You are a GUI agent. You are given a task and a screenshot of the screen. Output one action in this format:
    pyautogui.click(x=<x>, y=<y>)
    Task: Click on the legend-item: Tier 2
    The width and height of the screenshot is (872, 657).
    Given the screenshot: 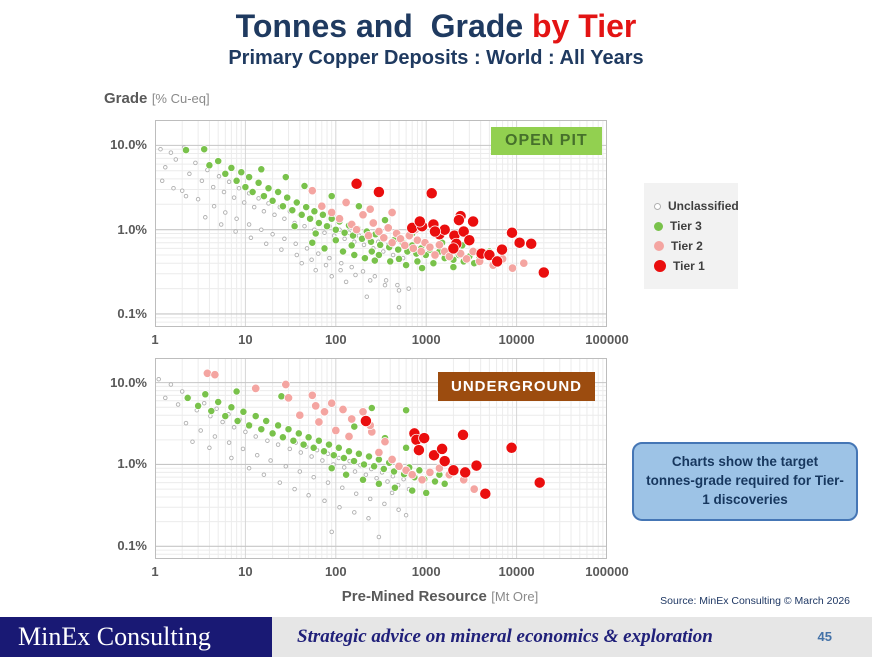 What is the action you would take?
    pyautogui.click(x=691, y=246)
    